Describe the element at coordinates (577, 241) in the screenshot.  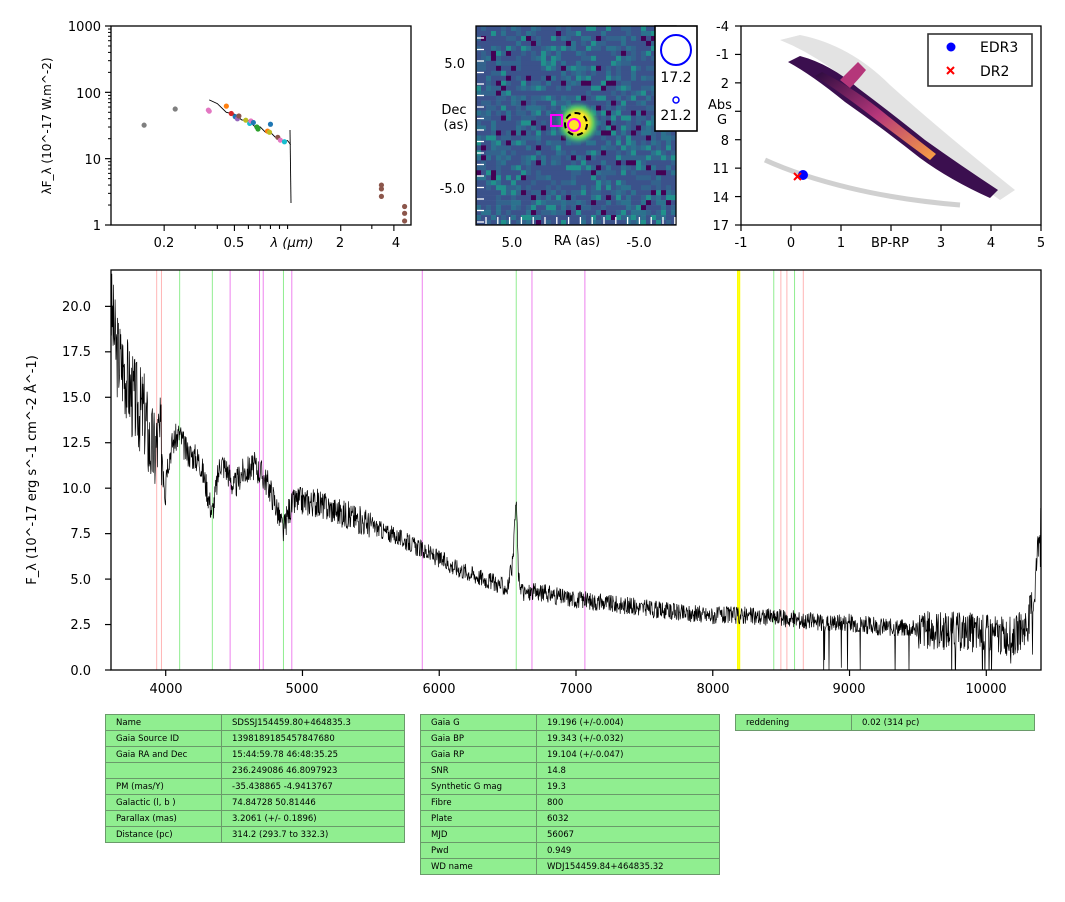
I see `image-x-axis-label: RA (as)` at that location.